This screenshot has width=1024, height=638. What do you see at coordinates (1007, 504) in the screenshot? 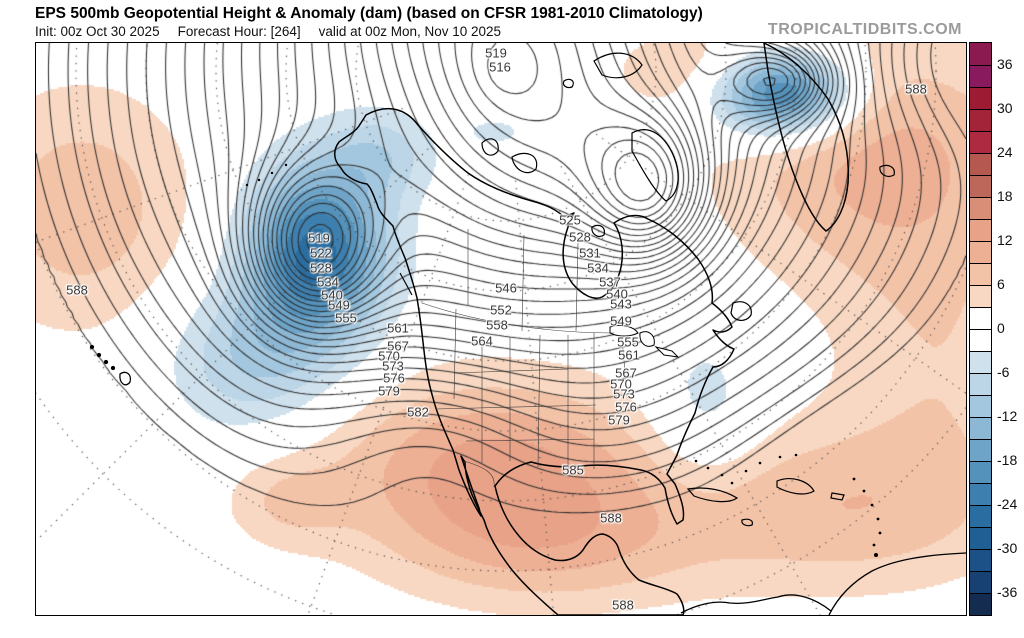
I see `colorbar-tick-label: -24` at bounding box center [1007, 504].